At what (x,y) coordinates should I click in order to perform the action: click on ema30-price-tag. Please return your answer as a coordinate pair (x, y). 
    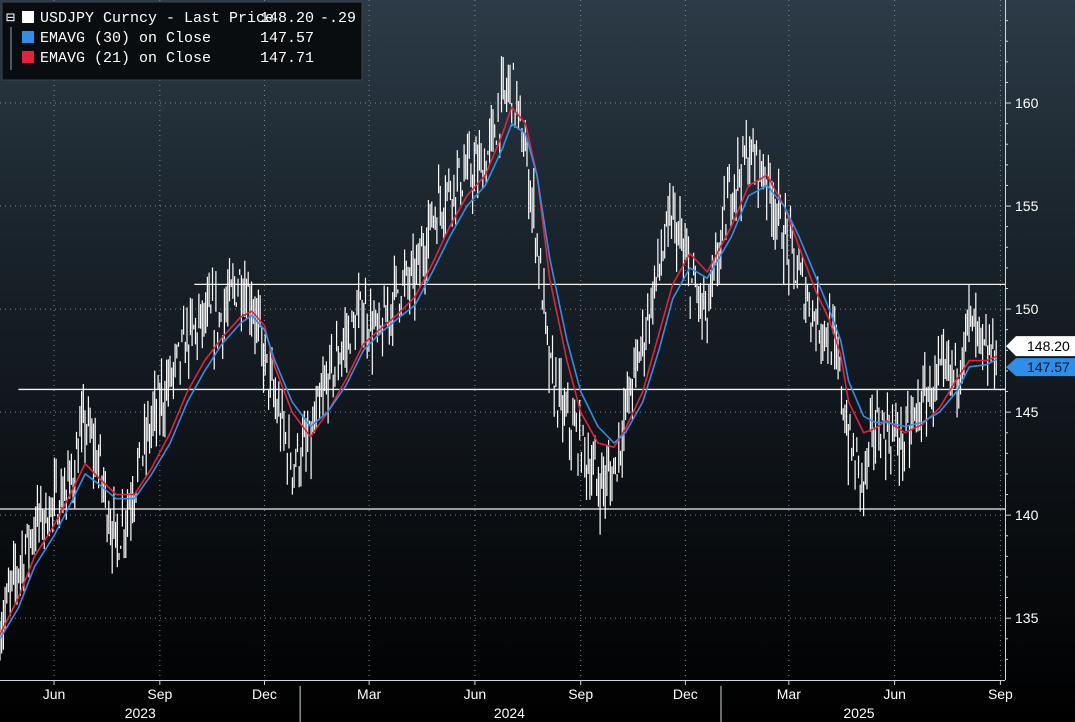
    Looking at the image, I should click on (1040, 367).